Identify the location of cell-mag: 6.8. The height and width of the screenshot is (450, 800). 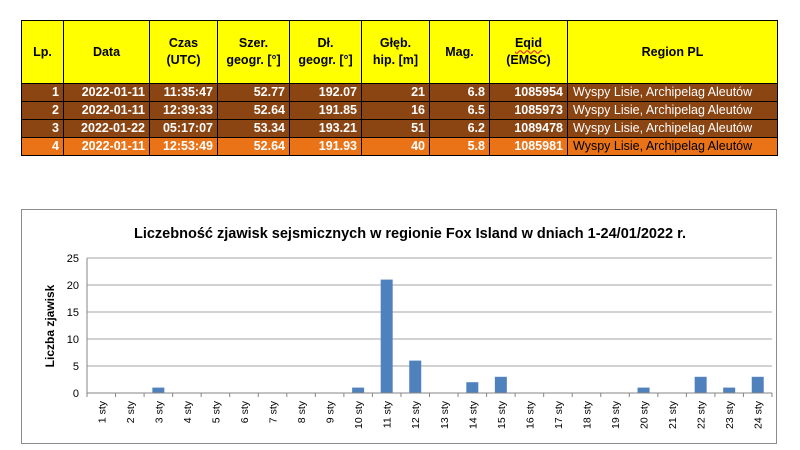
(459, 92).